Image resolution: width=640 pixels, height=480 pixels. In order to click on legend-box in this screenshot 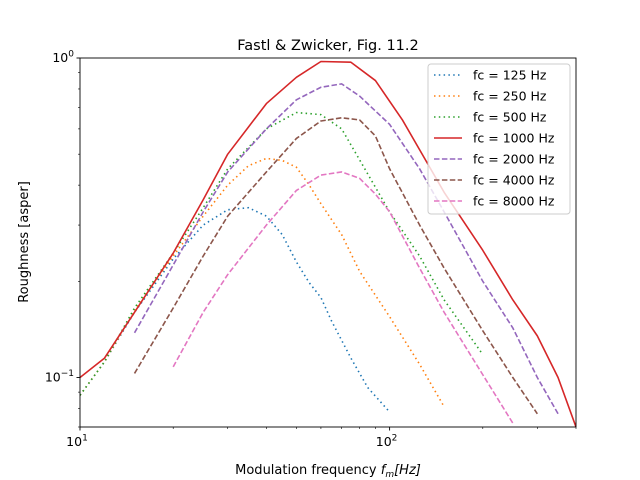, I will do `click(499, 139)`.